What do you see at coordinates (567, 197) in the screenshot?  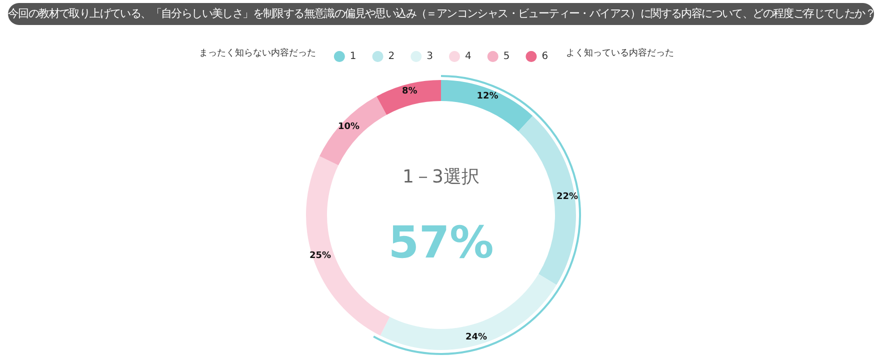 I see `data-label: 22%` at bounding box center [567, 197].